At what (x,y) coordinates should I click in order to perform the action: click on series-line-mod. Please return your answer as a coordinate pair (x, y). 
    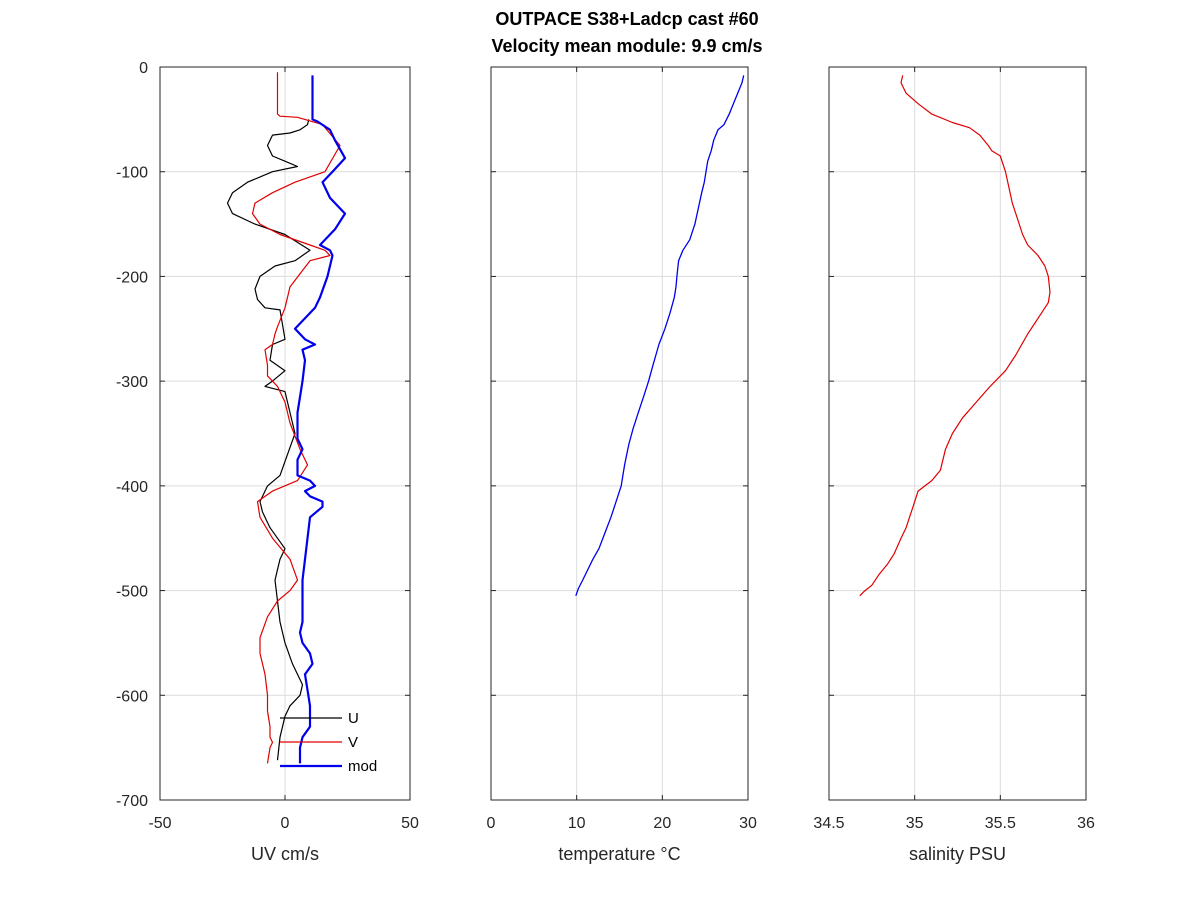
    Looking at the image, I should click on (320, 419).